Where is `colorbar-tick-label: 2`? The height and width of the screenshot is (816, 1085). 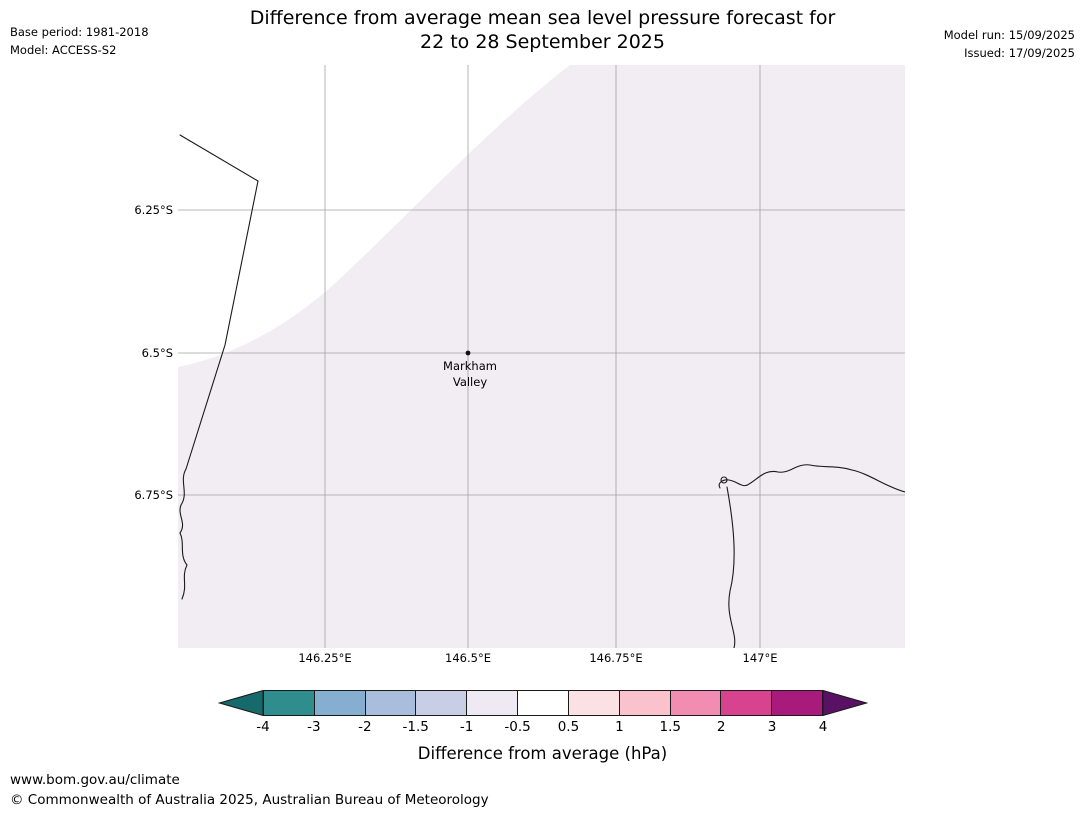
colorbar-tick-label: 2 is located at coordinates (721, 727).